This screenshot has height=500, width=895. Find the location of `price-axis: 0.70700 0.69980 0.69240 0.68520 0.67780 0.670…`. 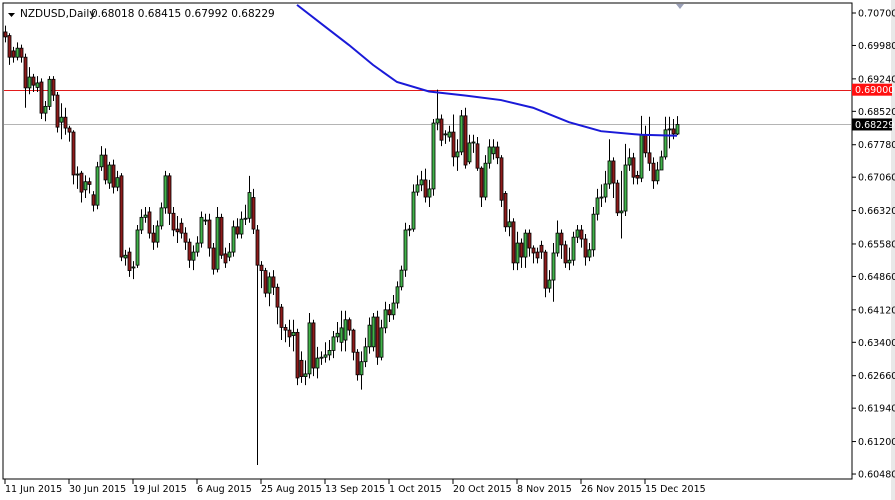

price-axis: 0.70700 0.69980 0.69240 0.68520 0.67780 0.670… is located at coordinates (873, 245).